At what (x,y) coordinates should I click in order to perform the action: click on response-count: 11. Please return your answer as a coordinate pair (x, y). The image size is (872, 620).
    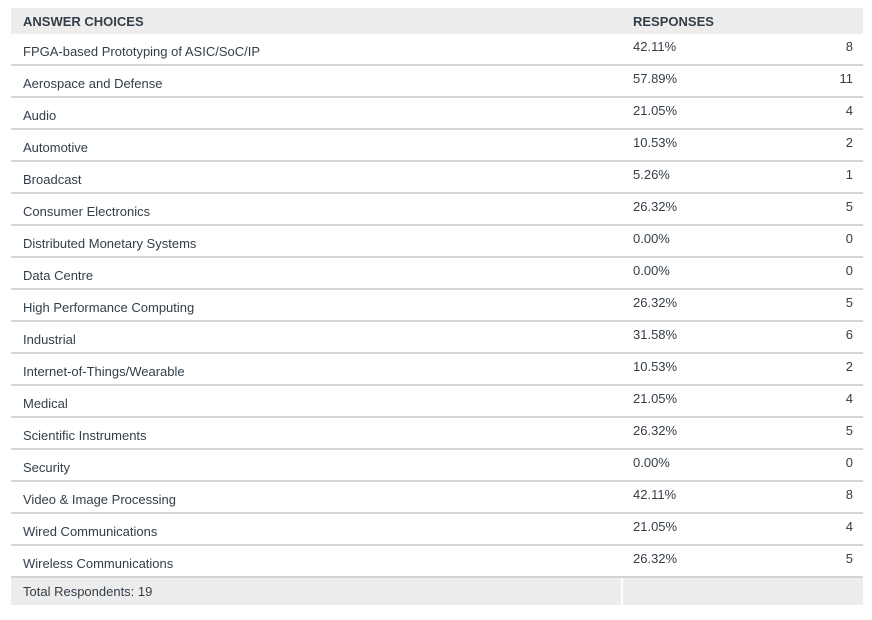
    Looking at the image, I should click on (846, 78).